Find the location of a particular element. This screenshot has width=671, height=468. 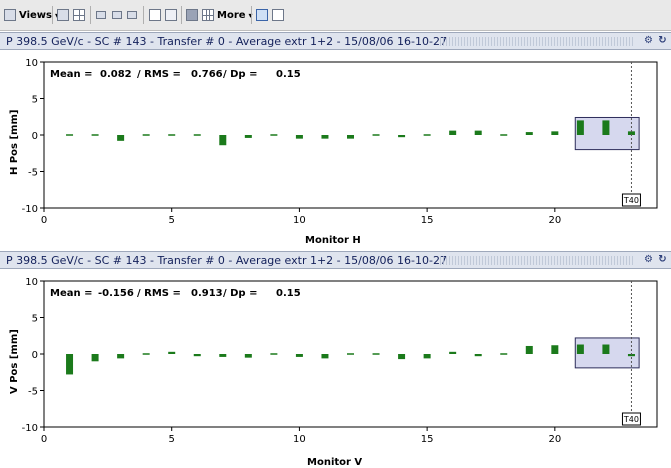

page-lines-icon is located at coordinates (171, 15).